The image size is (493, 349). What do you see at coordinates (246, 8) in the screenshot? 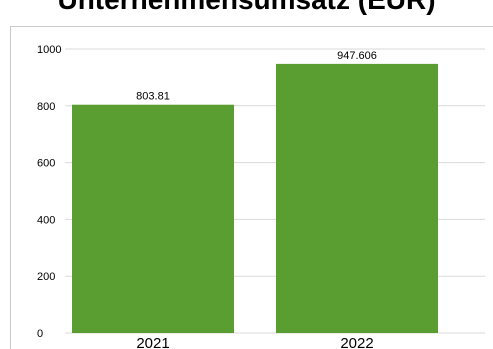
I see `chart-title: Unternehmensumsatz (EUR)` at bounding box center [246, 8].